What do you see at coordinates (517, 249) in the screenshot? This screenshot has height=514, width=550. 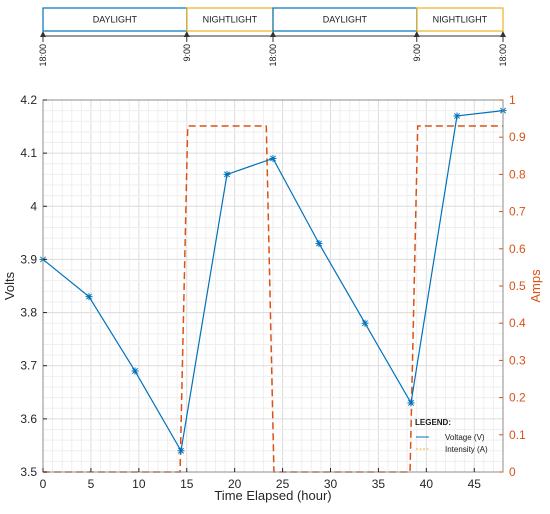 I see `y-right-tick-label: 0.6` at bounding box center [517, 249].